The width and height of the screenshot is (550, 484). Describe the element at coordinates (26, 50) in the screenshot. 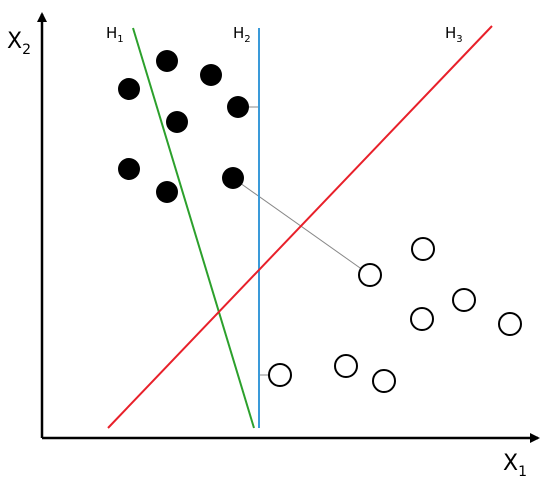

I see `y-axis-sub: 2` at that location.